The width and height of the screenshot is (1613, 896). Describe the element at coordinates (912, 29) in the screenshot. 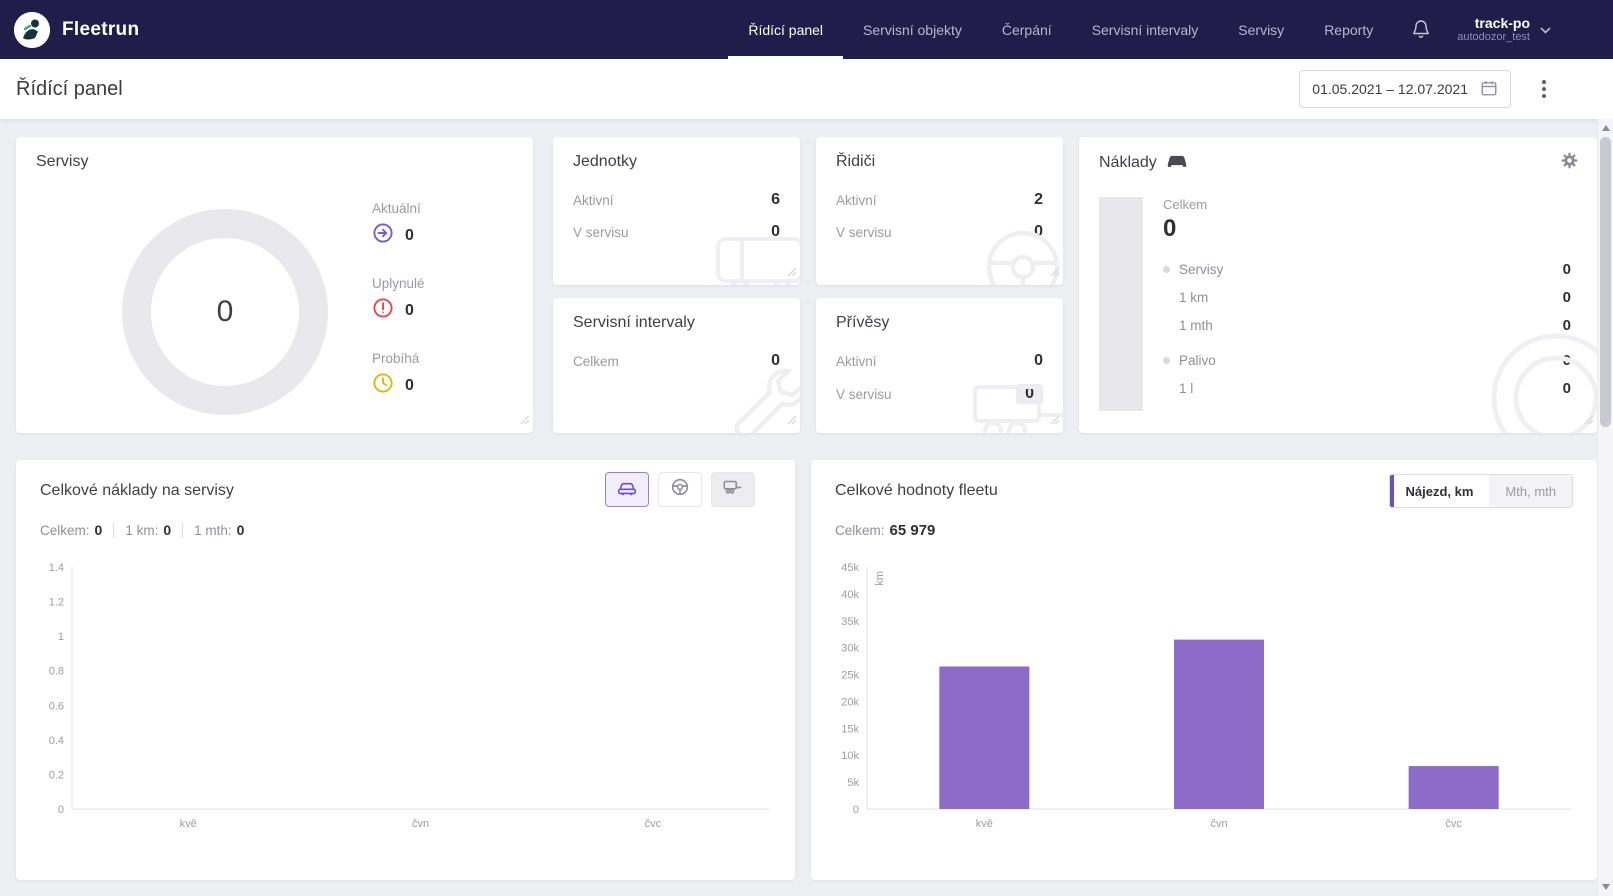

I see `nav-servisni-objekty: Servisní objekty` at that location.